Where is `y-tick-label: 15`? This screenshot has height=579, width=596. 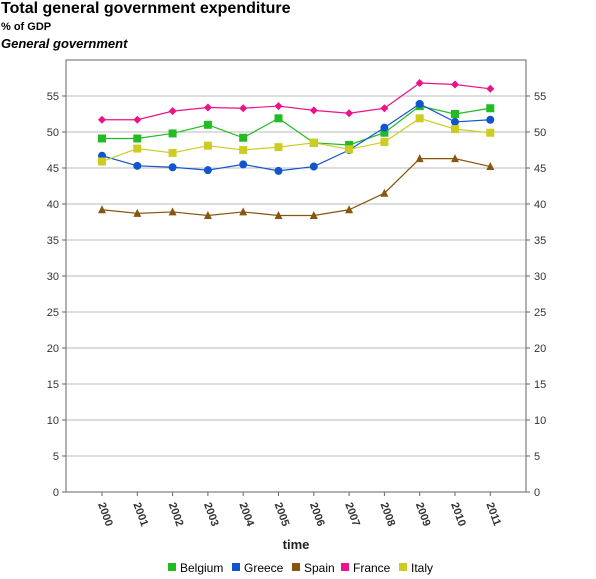
y-tick-label: 15 is located at coordinates (53, 385).